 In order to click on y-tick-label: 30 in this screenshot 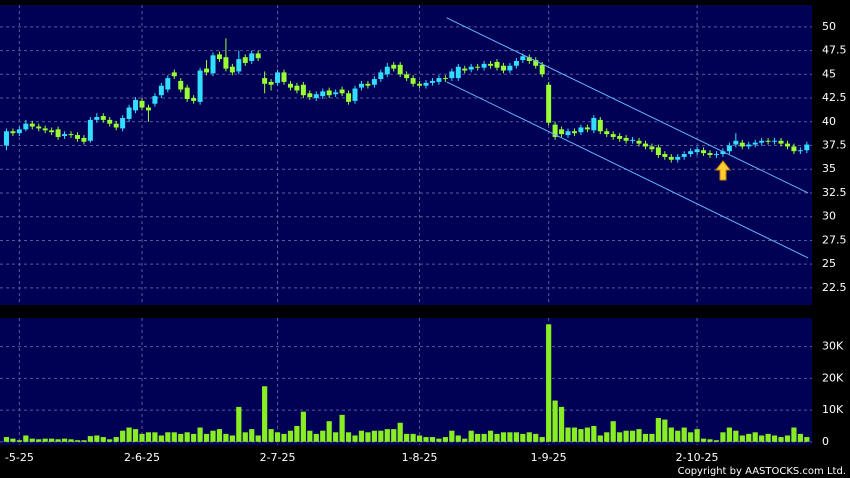, I will do `click(829, 216)`.